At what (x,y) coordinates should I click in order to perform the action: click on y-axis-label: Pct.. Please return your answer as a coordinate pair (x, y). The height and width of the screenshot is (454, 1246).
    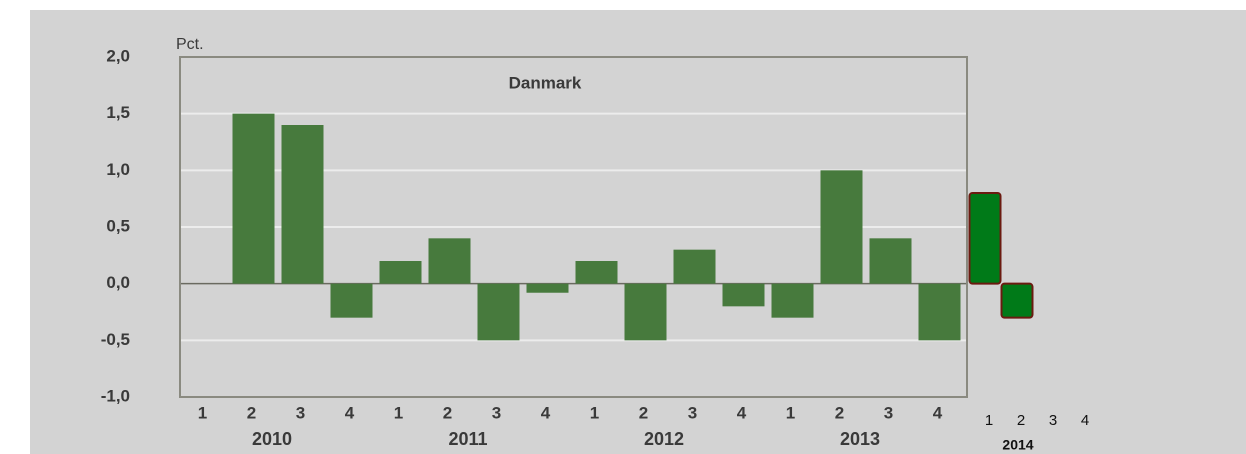
    Looking at the image, I should click on (190, 44).